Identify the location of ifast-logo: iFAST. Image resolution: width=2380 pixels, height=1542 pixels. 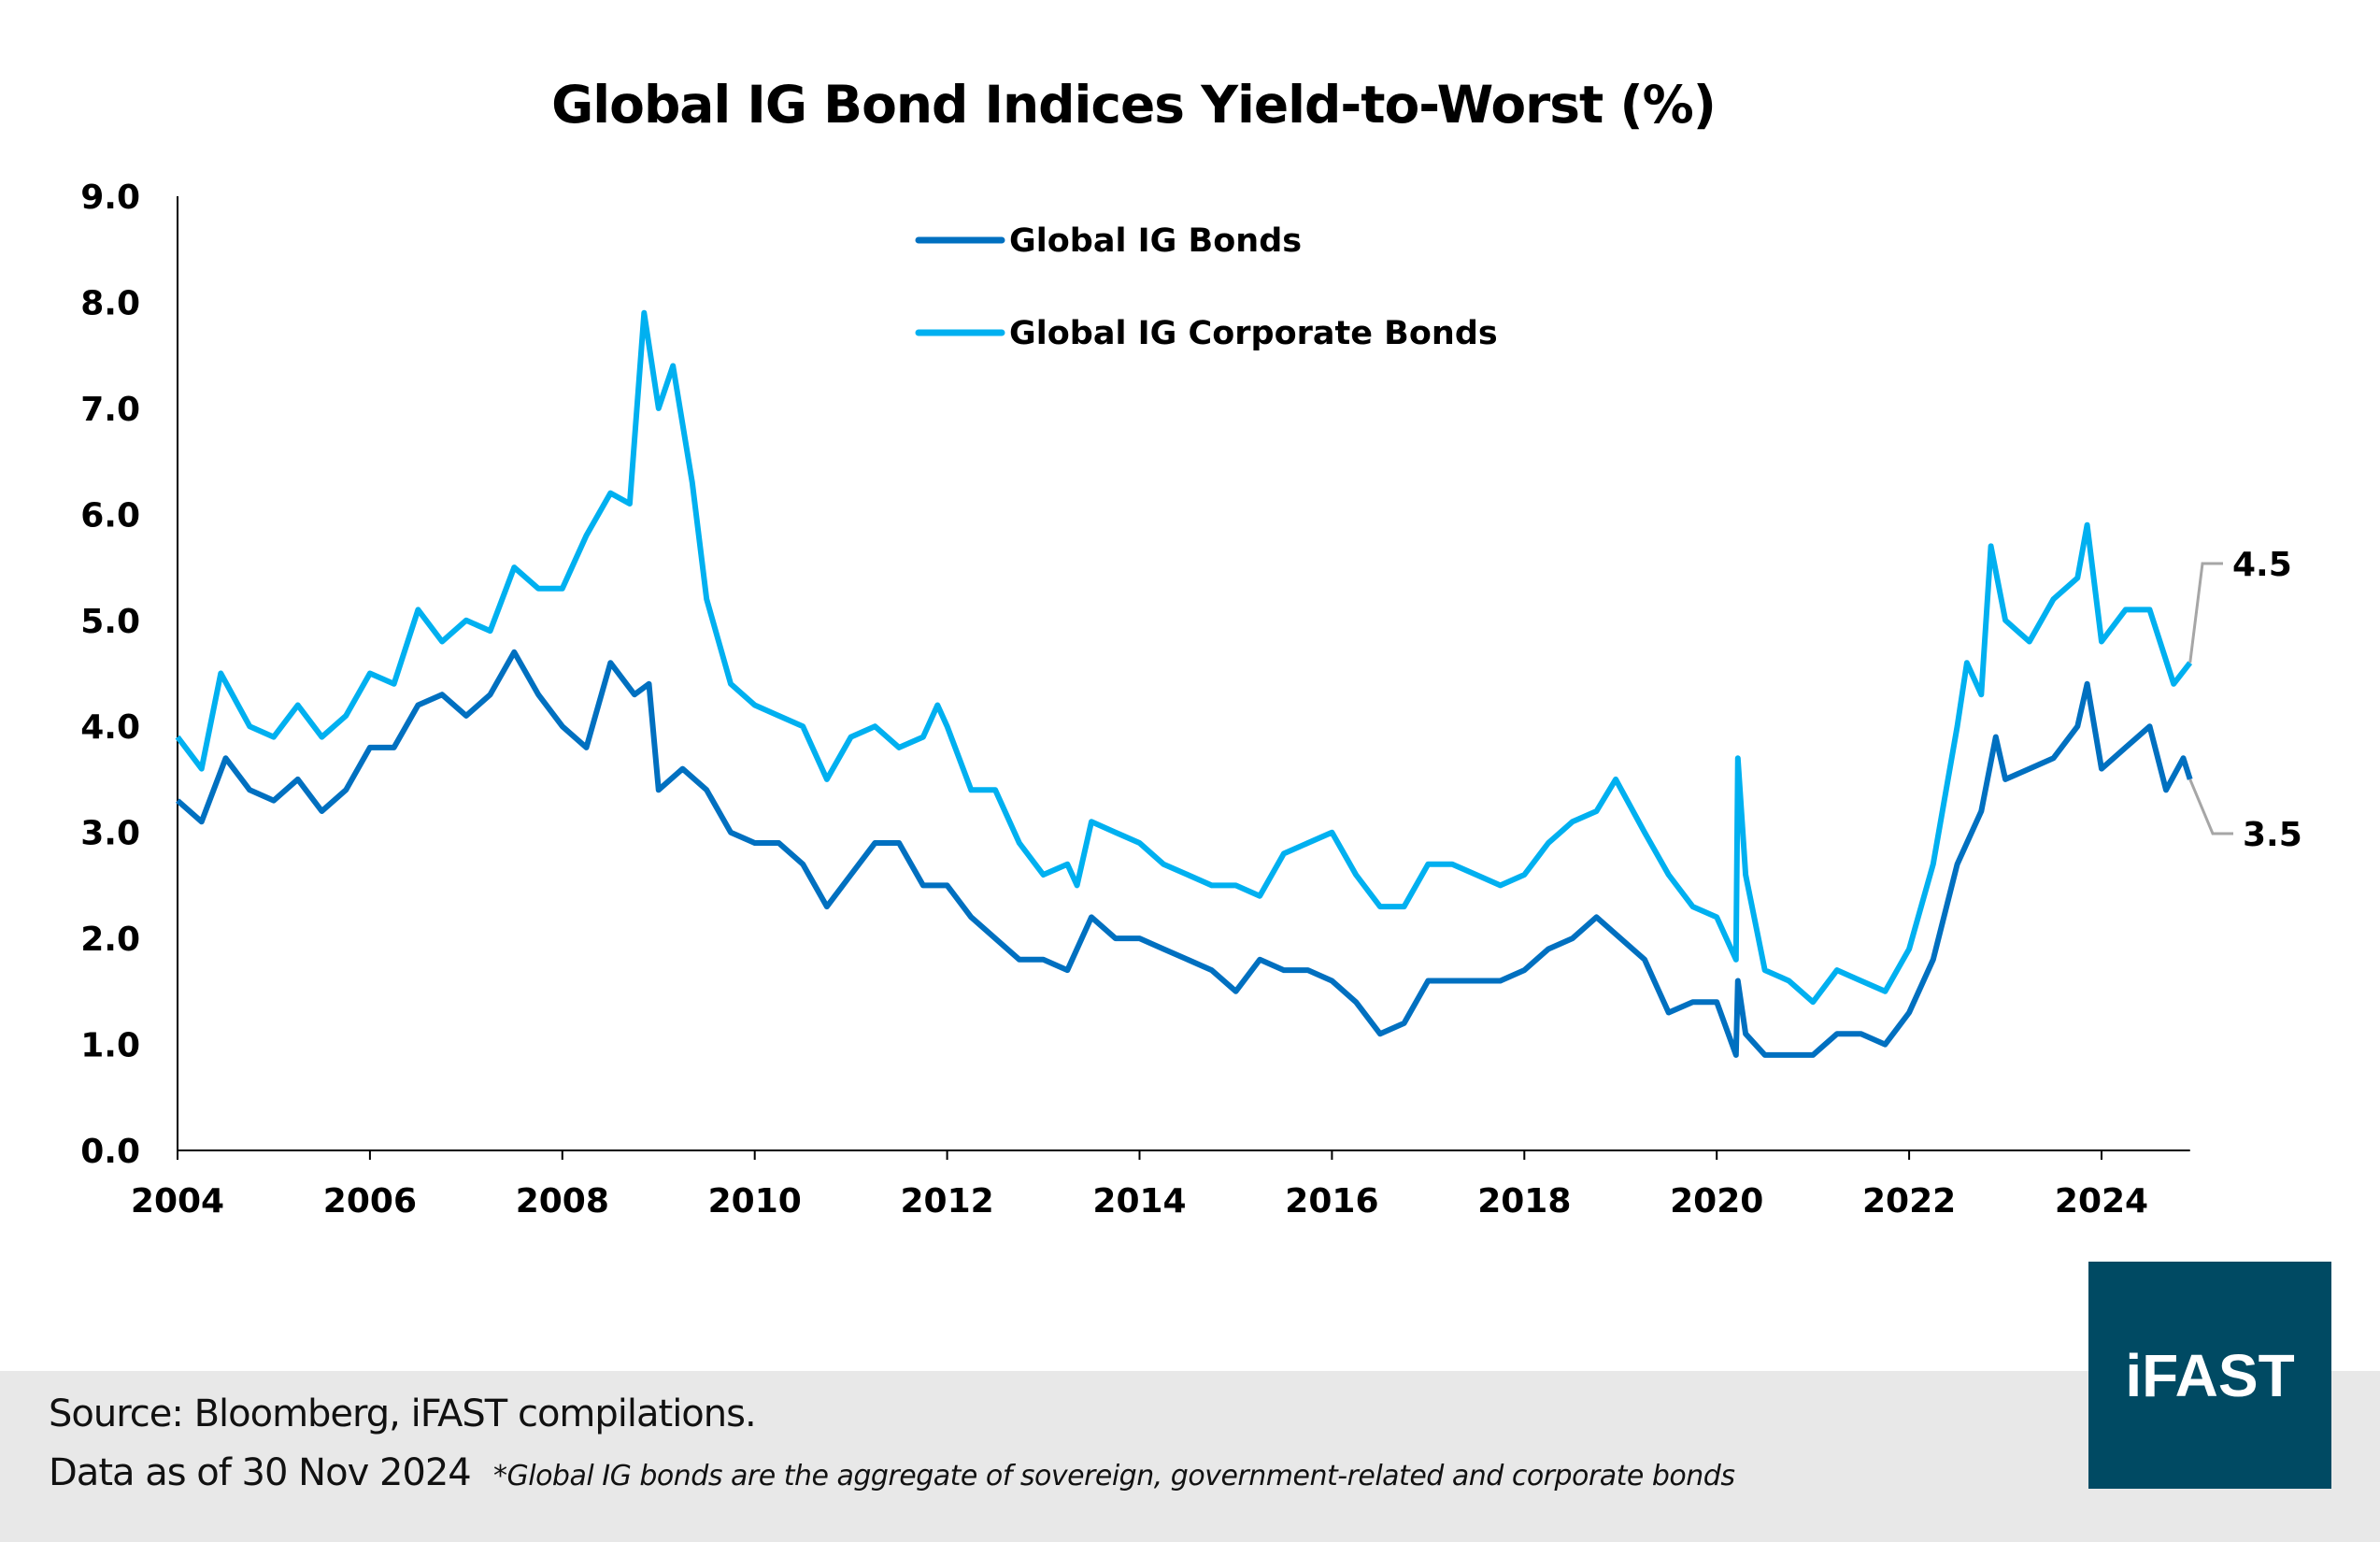
(2209, 1375).